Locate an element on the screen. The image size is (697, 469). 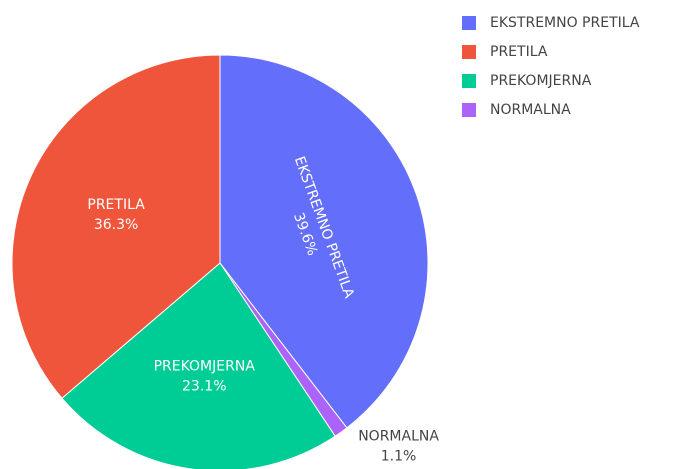
slice-label: PREKOMJERNA 23.1% is located at coordinates (205, 376).